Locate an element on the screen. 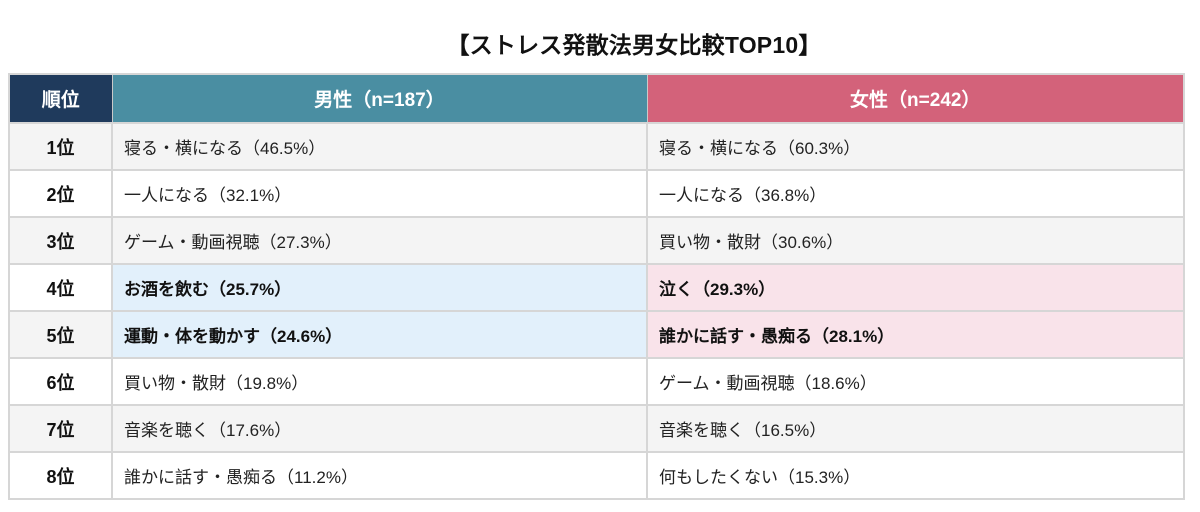 Image resolution: width=1200 pixels, height=512 pixels. male-cell: 一人になる（32.1%） is located at coordinates (379, 193).